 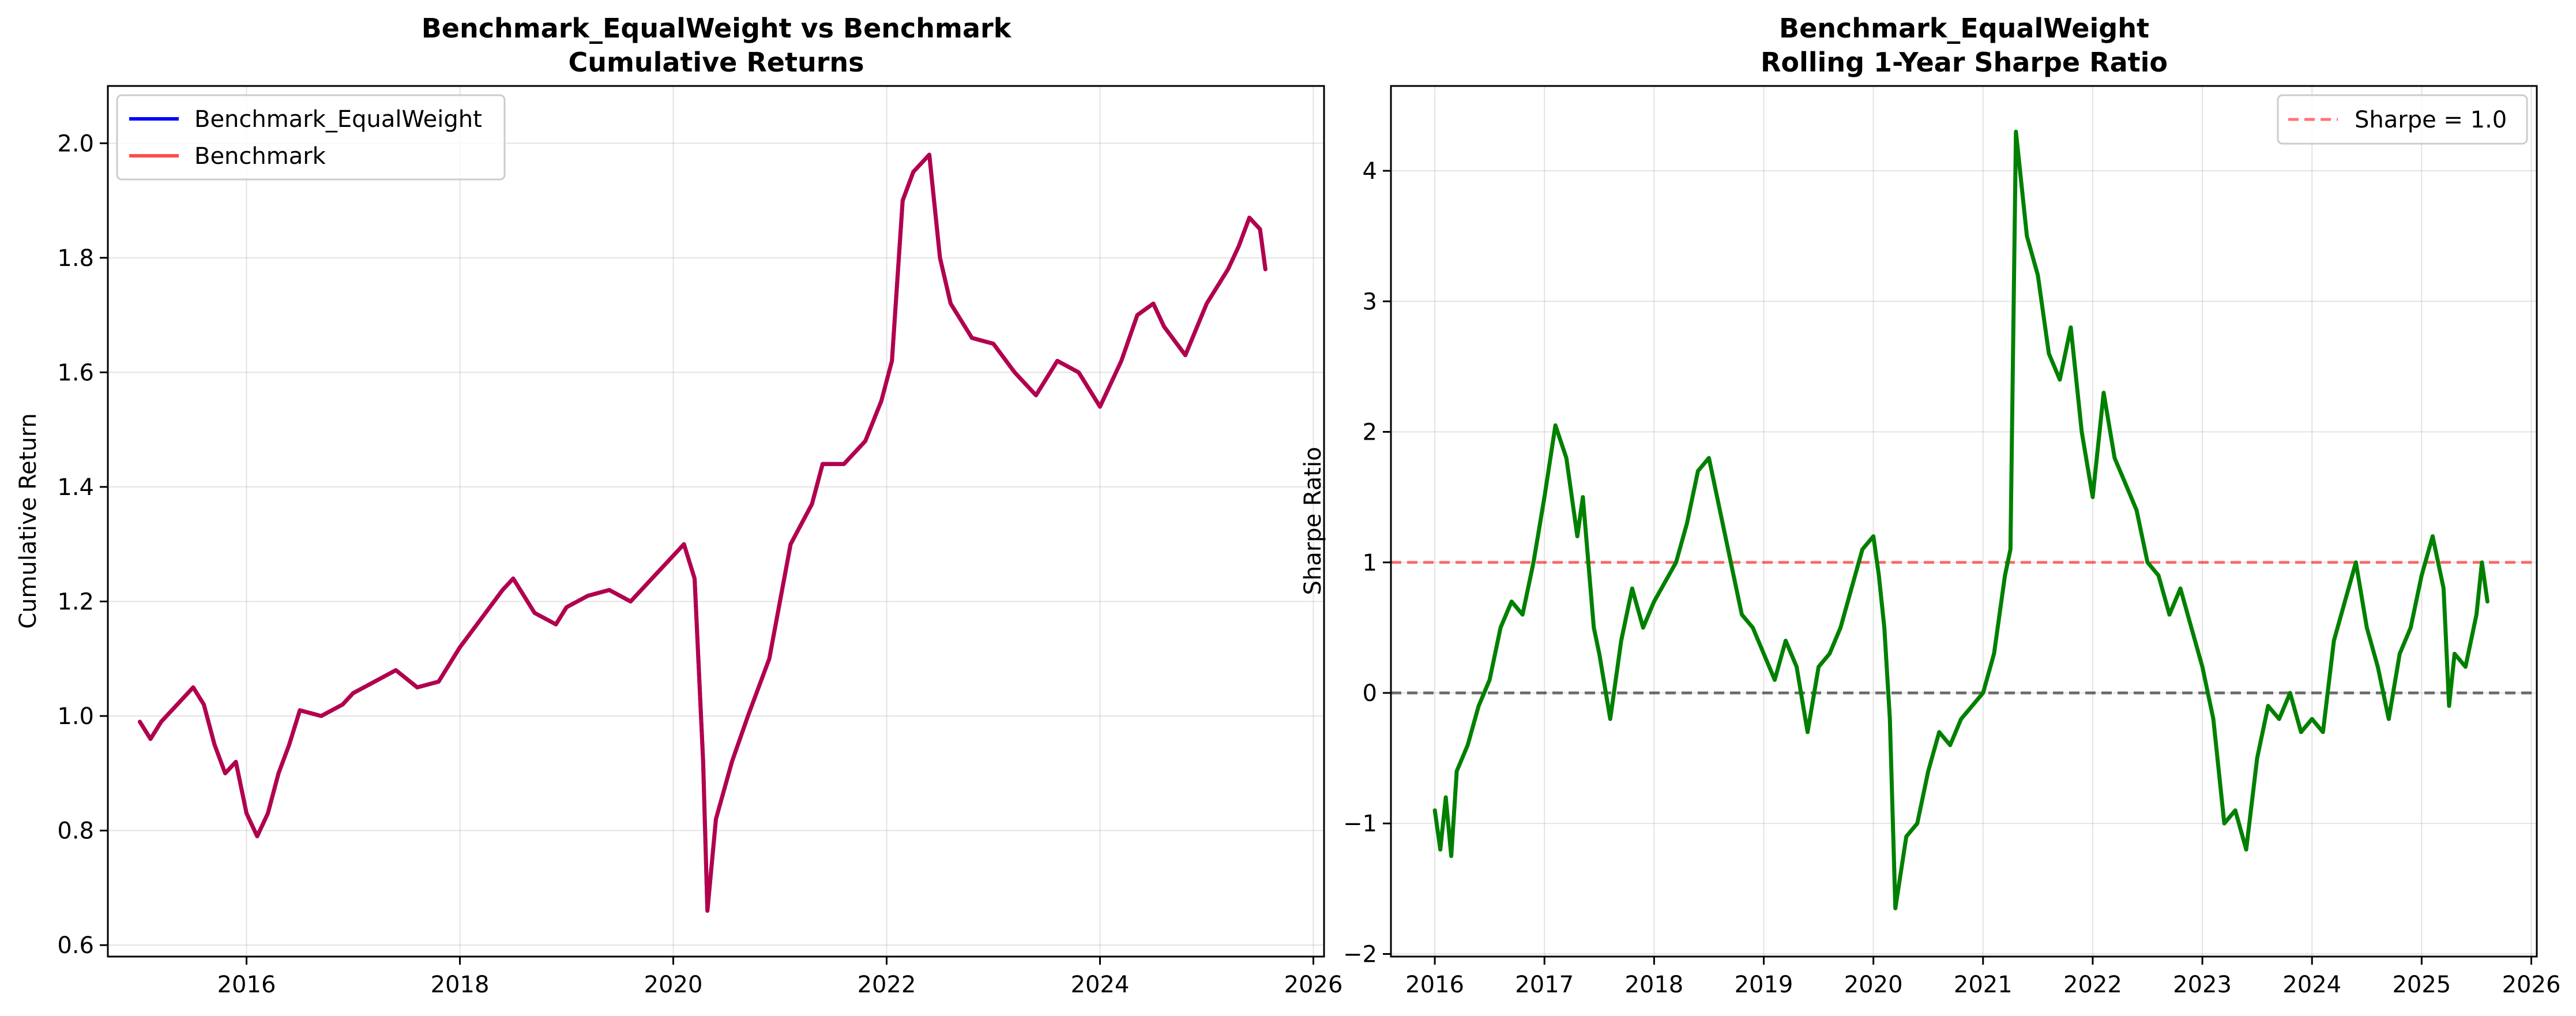 What do you see at coordinates (2202, 985) in the screenshot?
I see `right-xtick-label-2023: 2023` at bounding box center [2202, 985].